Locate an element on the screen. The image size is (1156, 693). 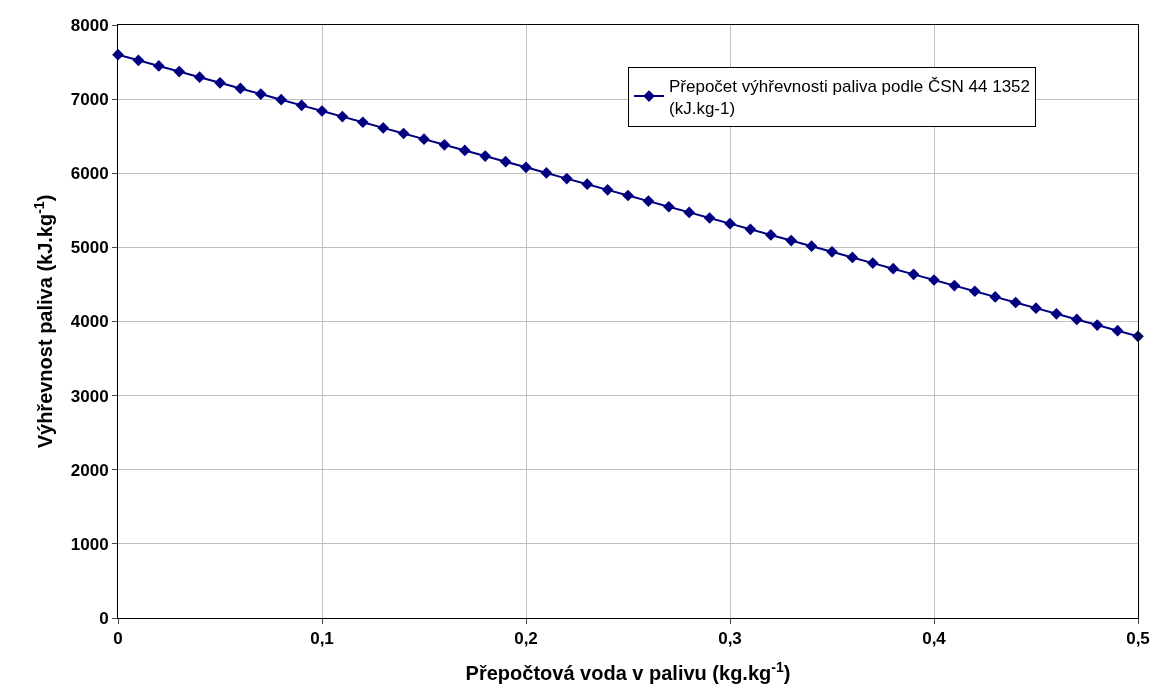
x-tick-label: 0,3 is located at coordinates (730, 639).